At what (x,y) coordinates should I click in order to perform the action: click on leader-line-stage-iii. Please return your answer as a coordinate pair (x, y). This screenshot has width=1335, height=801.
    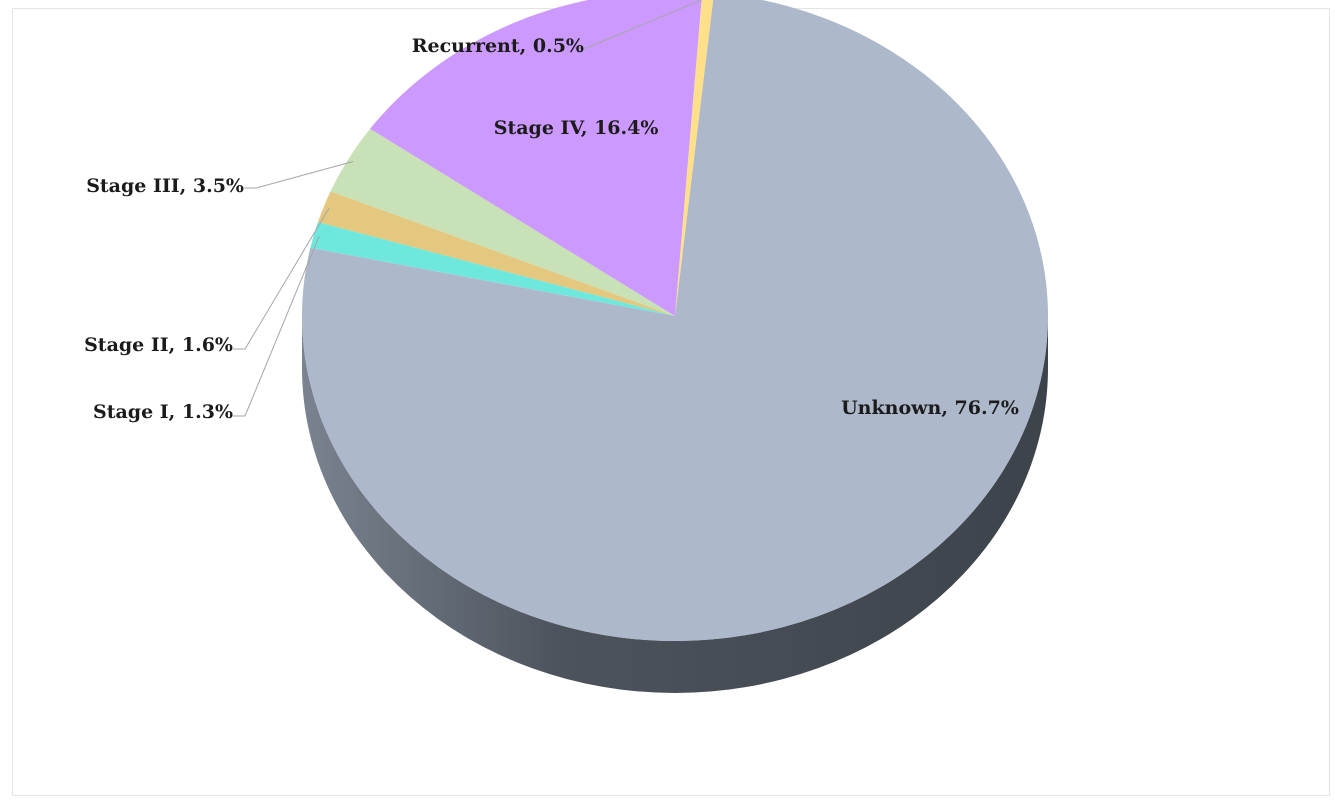
    Looking at the image, I should click on (299, 175).